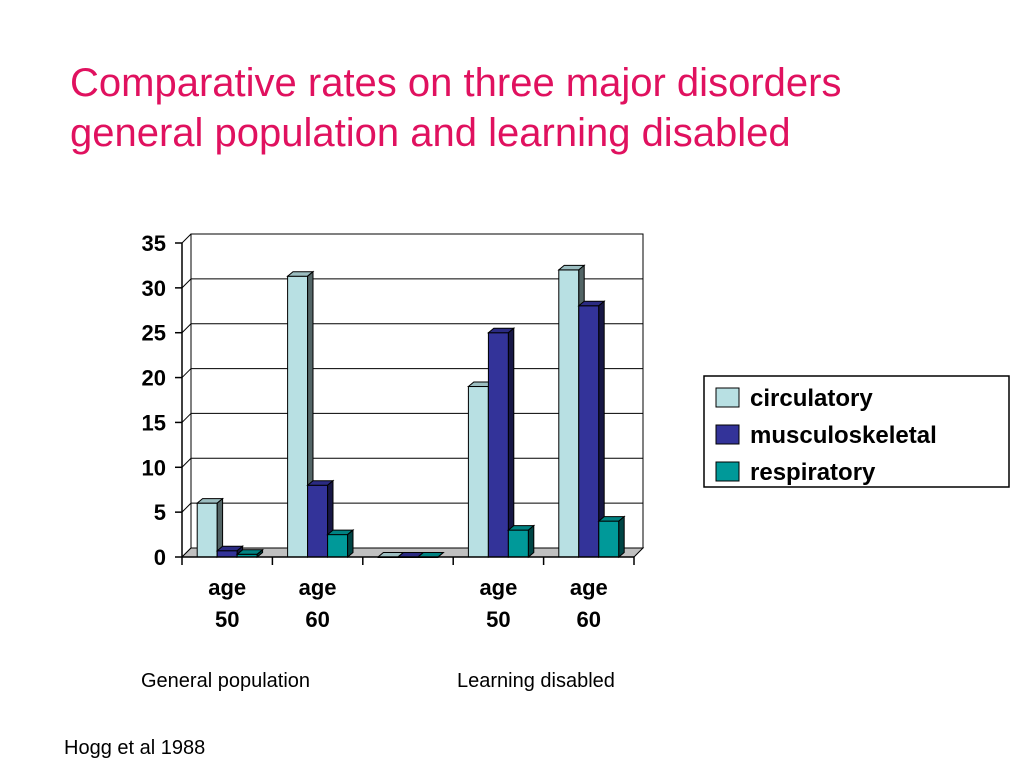 This screenshot has height=768, width=1024. I want to click on title-line-2: general population and learning disabled, so click(430, 133).